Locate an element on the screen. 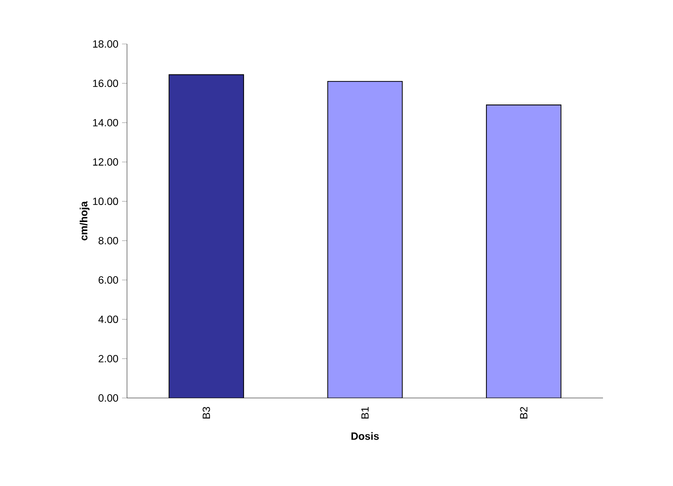  x-tick-label: B3 is located at coordinates (206, 412).